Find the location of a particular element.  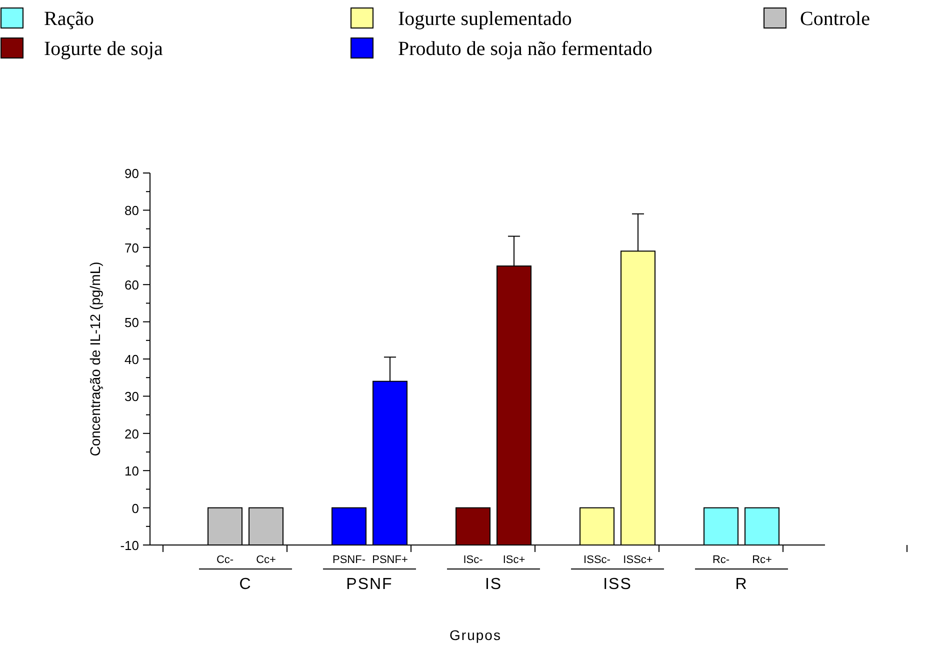

y-tick-label: 40 is located at coordinates (131, 359).